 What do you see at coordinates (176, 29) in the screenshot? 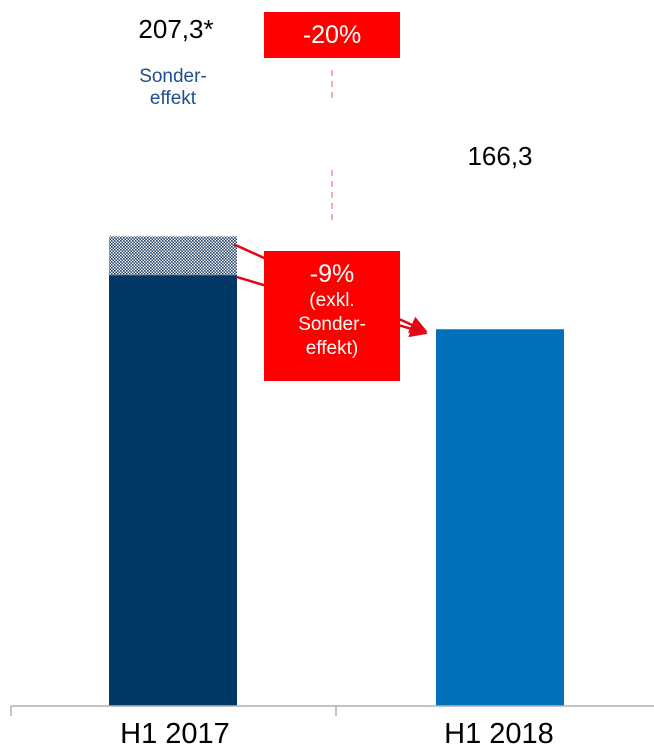
I see `value-label-h1-2017: 207,3*` at bounding box center [176, 29].